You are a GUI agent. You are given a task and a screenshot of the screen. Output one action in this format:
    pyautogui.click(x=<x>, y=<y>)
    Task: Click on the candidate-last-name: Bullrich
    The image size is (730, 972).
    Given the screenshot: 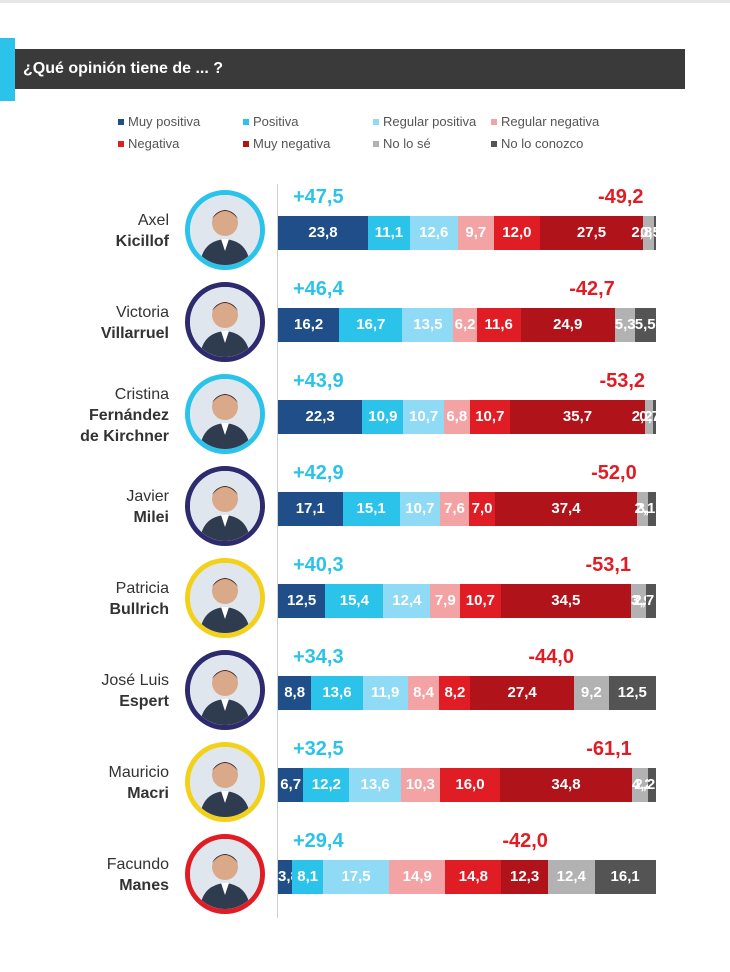 What is the action you would take?
    pyautogui.click(x=139, y=609)
    